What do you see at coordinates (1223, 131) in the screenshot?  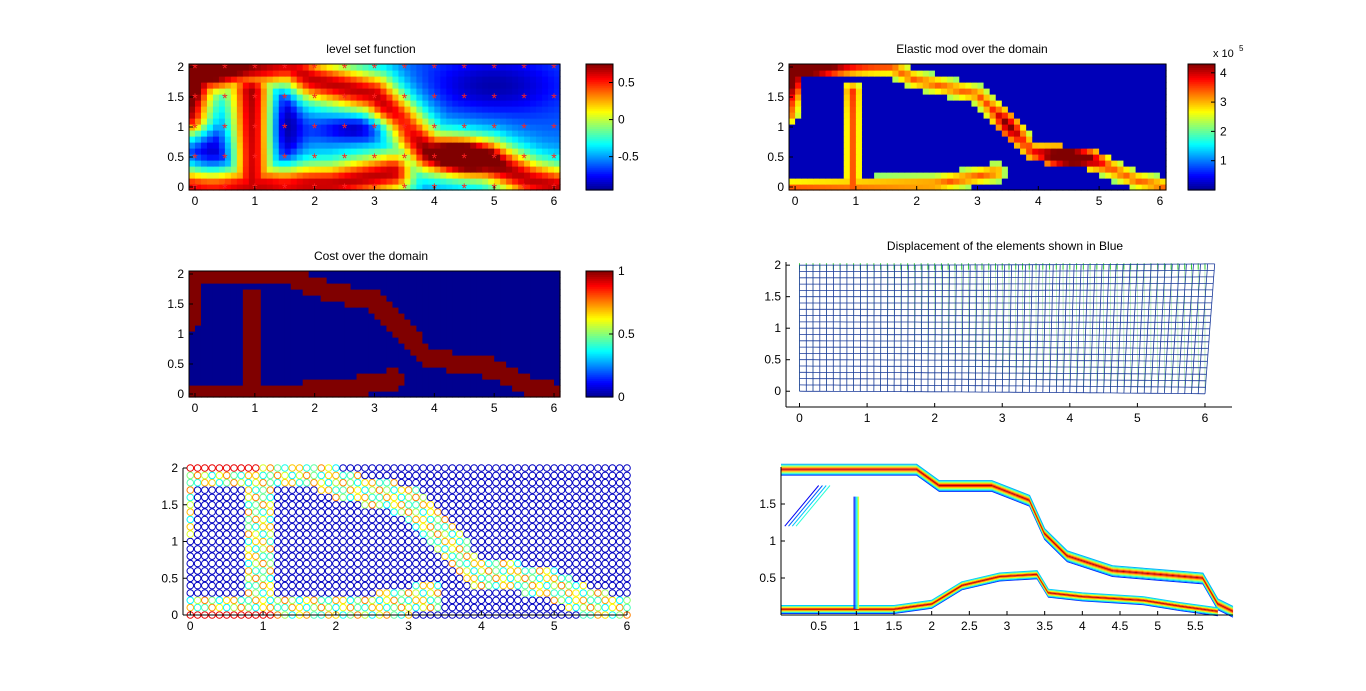 I see `elastic-mod-colorbar-tick-label: 2` at bounding box center [1223, 131].